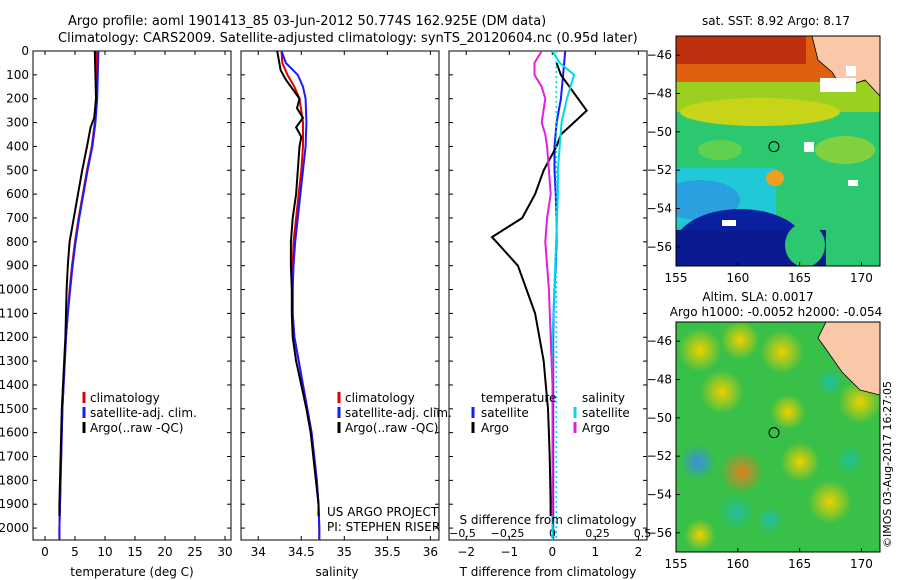 The width and height of the screenshot is (900, 580). I want to click on legend-title-salinity: salinity, so click(603, 398).